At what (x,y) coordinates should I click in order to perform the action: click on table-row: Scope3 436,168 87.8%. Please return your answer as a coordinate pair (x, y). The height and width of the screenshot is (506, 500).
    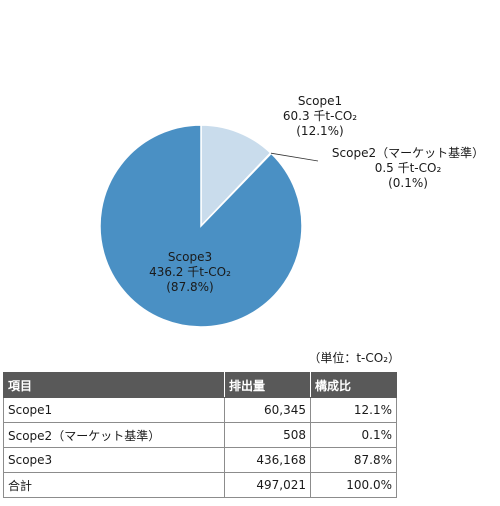
    Looking at the image, I should click on (200, 460).